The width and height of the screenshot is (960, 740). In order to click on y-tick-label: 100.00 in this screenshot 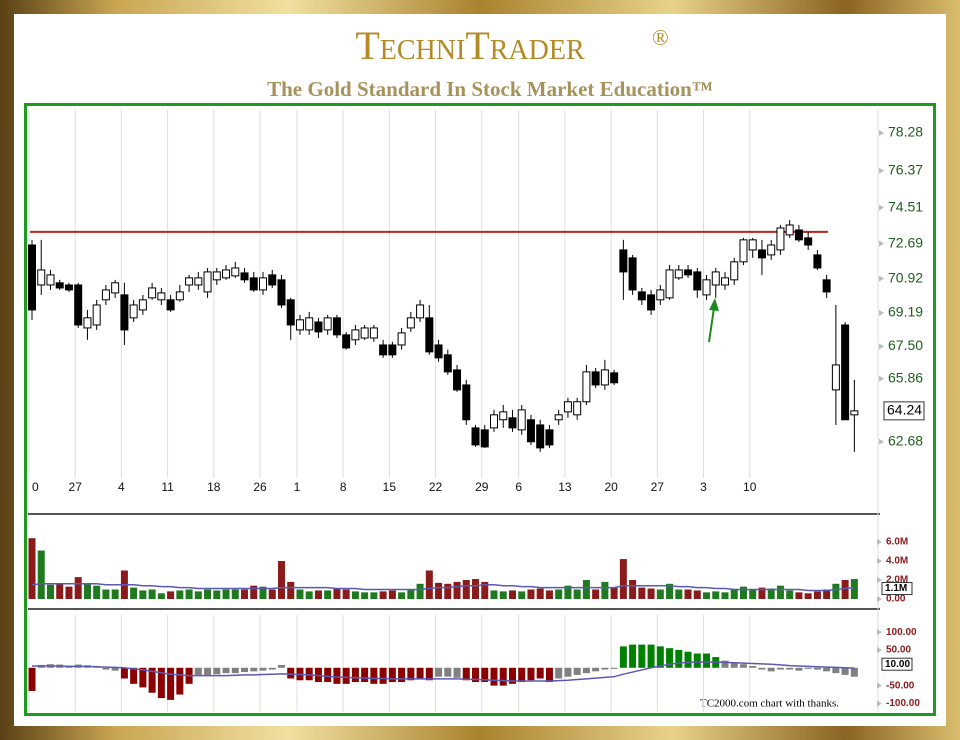, I will do `click(901, 632)`.